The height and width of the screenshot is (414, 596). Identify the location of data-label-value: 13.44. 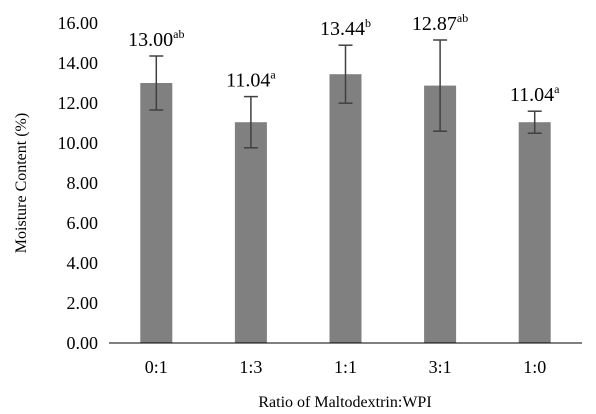
(342, 29).